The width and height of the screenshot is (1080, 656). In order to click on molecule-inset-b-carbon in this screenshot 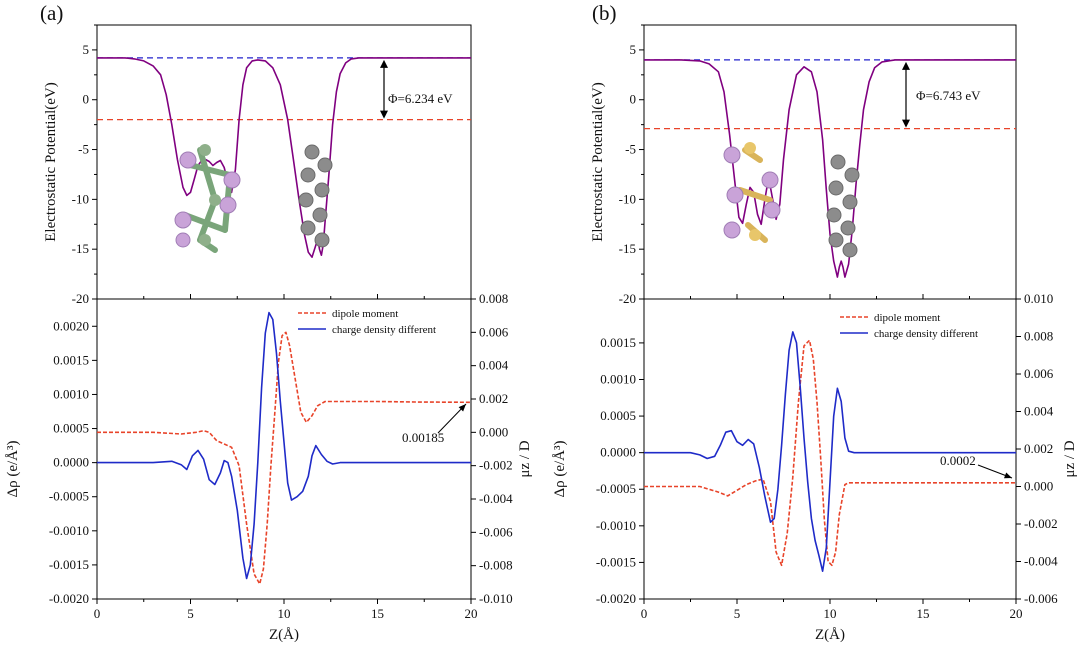, I will do `click(843, 206)`.